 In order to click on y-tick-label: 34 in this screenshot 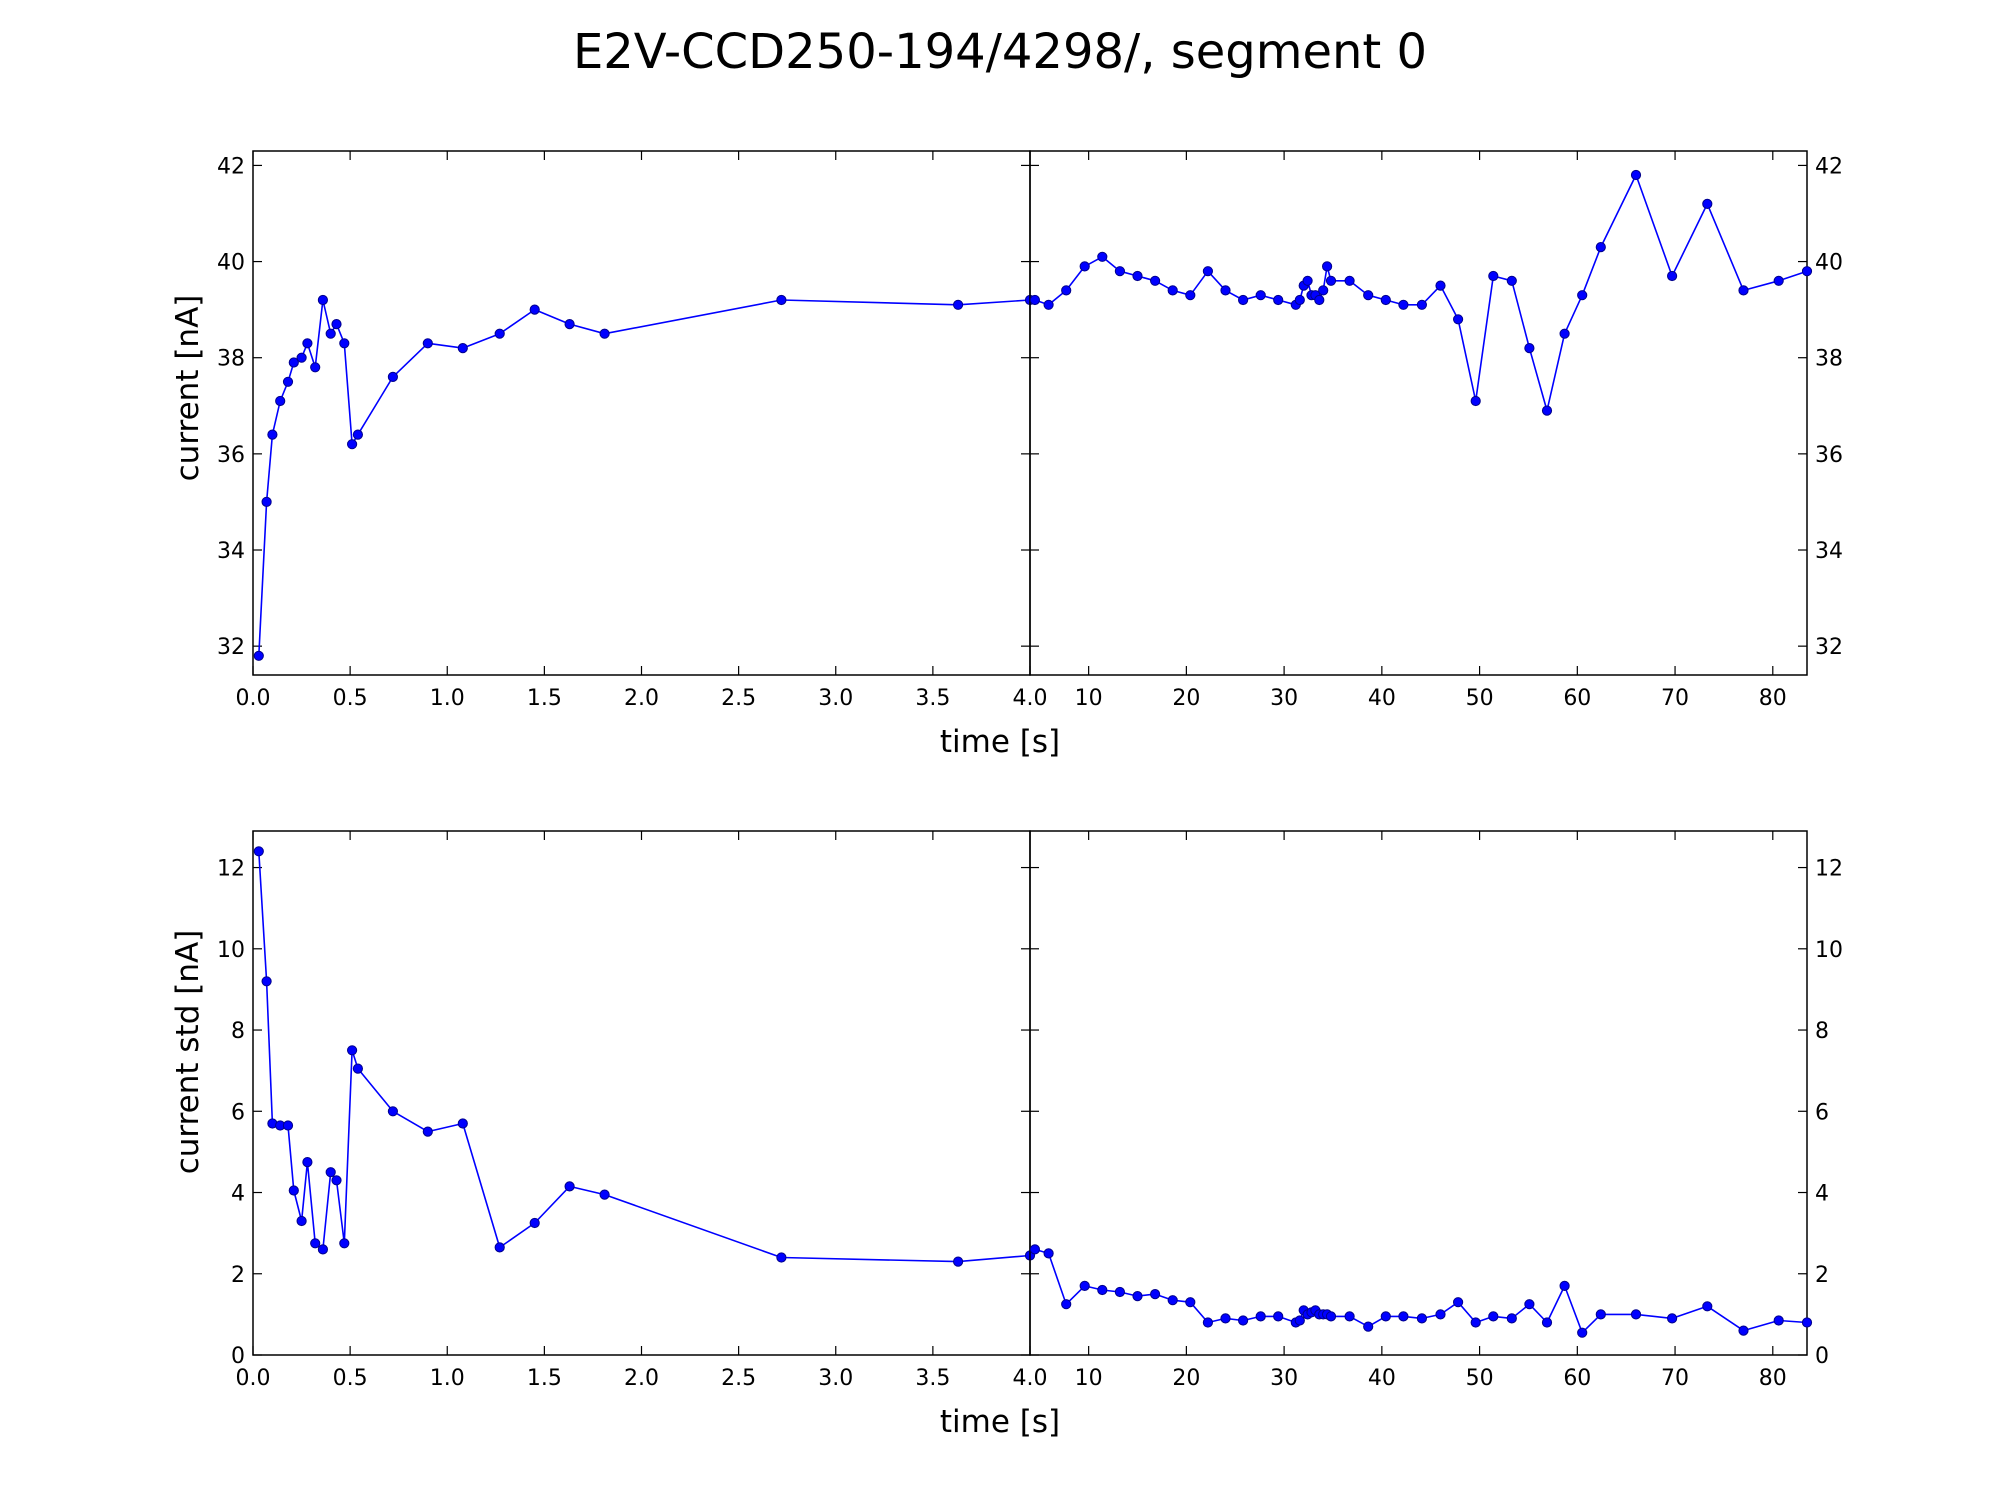, I will do `click(1829, 551)`.